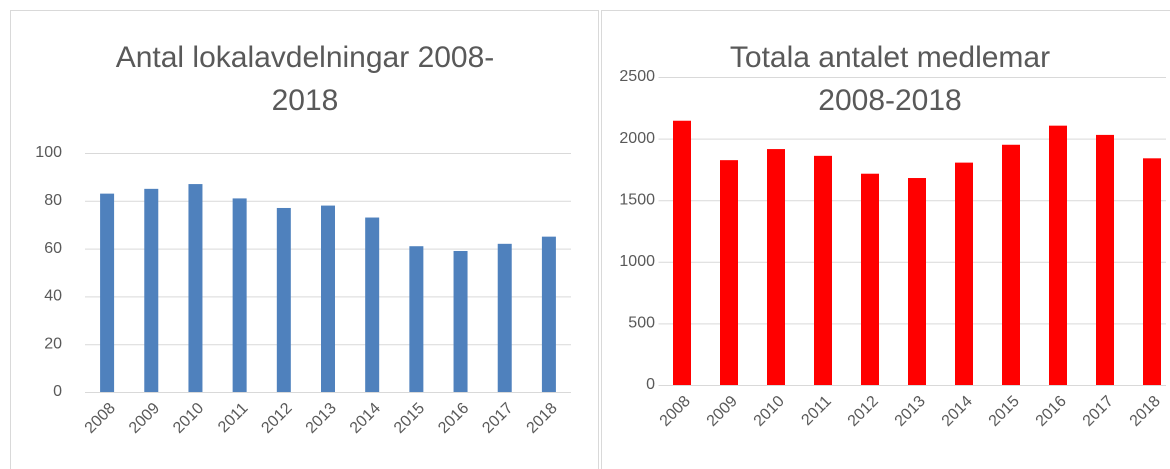 This screenshot has height=469, width=1170. I want to click on y-tick-label: 2000, so click(637, 138).